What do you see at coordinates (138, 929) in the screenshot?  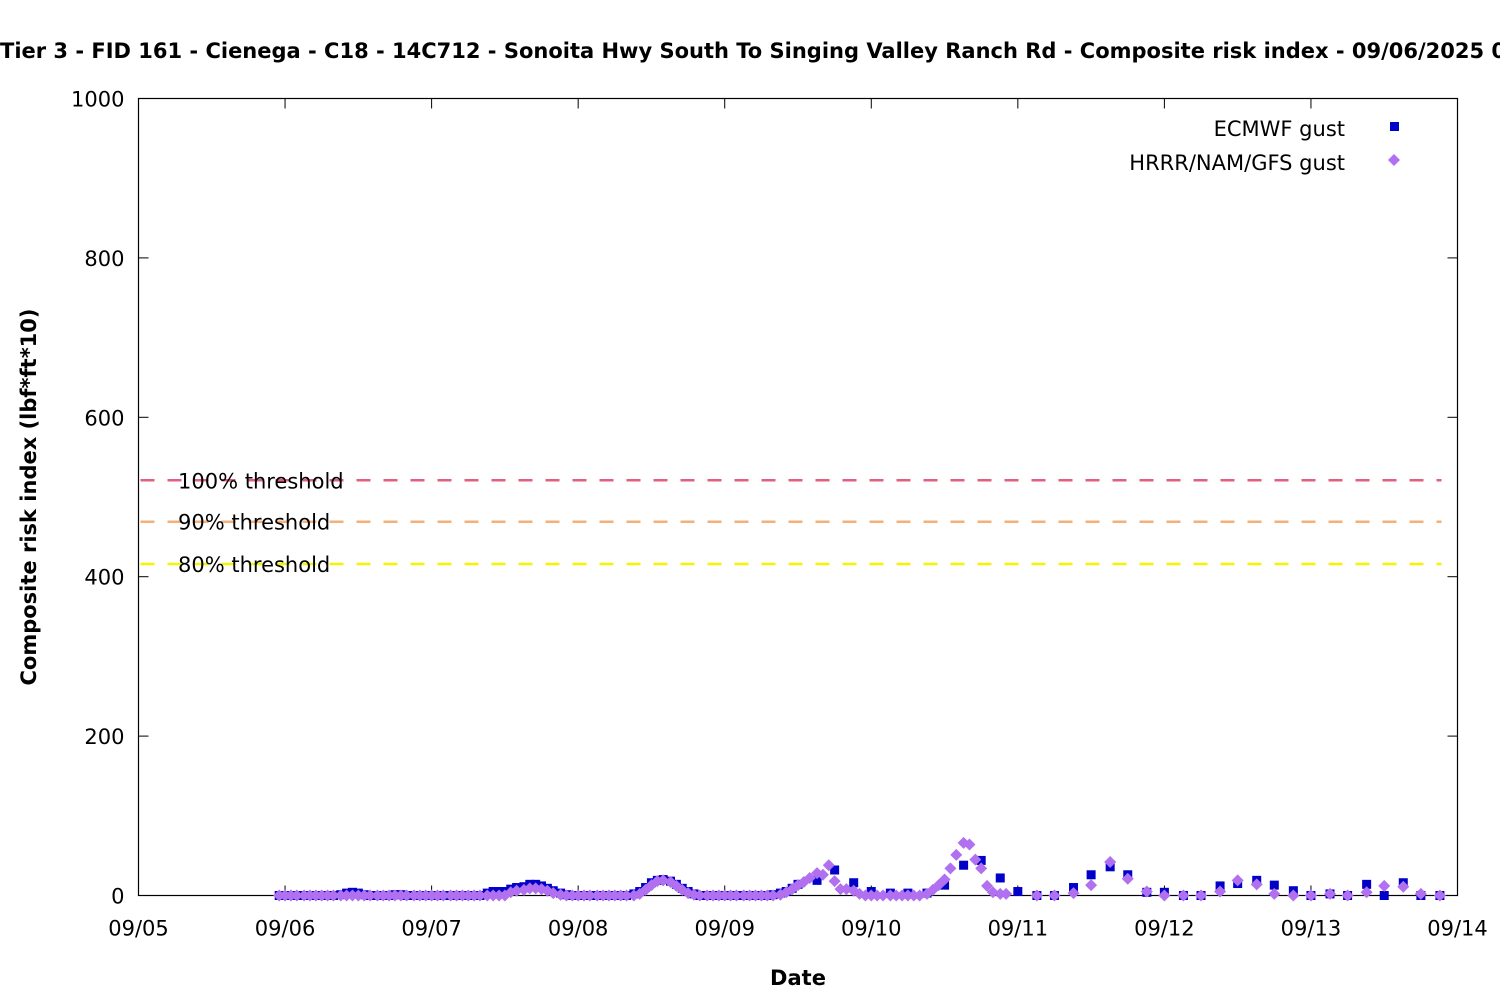 I see `x-tick-label: 09/05` at bounding box center [138, 929].